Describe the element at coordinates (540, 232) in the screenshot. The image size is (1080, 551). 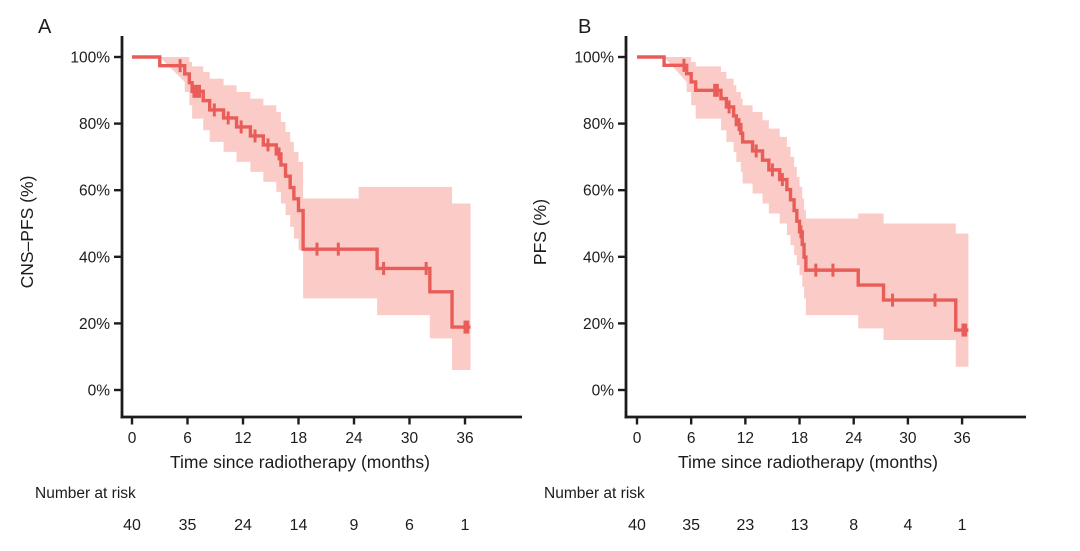
I see `panel-b-y-axis-title: PFS (%)` at that location.